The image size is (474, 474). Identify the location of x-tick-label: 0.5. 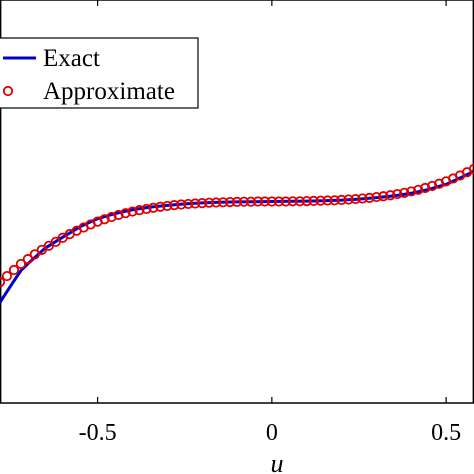
(446, 433).